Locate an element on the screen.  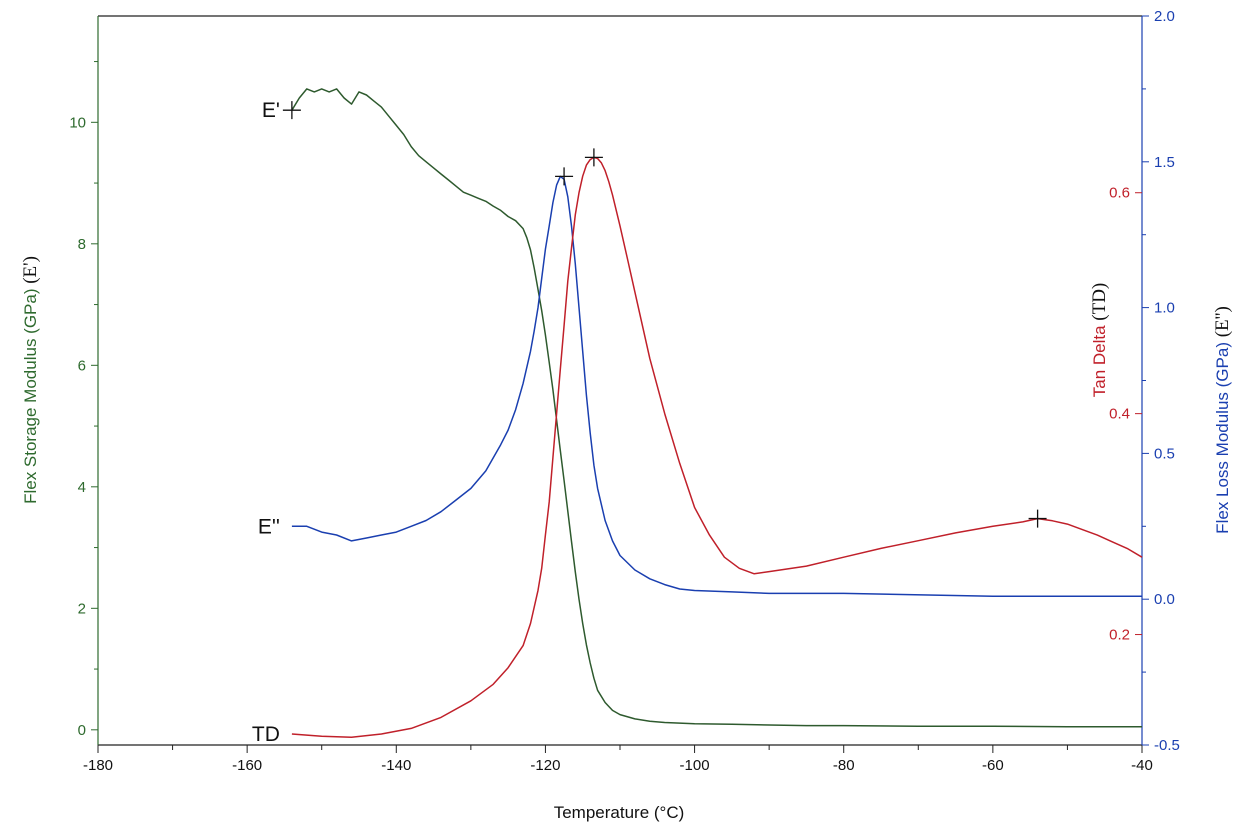
y-left-title: Flex Storage Modulus (GPa) (E') is located at coordinates (30, 380).